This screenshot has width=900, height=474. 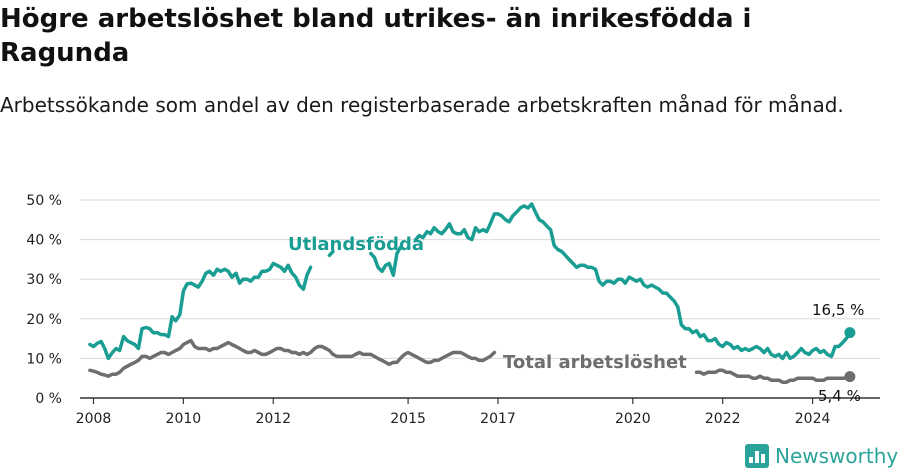 I want to click on y-tick-label: 10 %, so click(x=44, y=359).